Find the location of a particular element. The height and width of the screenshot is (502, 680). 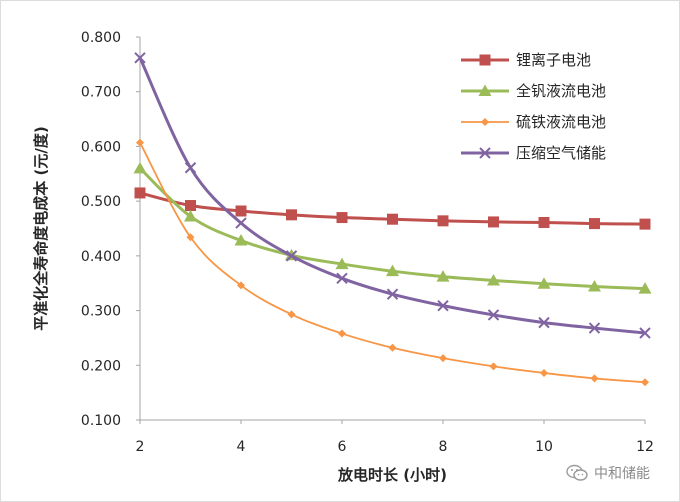

y-tick-label: 0.600 is located at coordinates (101, 147).